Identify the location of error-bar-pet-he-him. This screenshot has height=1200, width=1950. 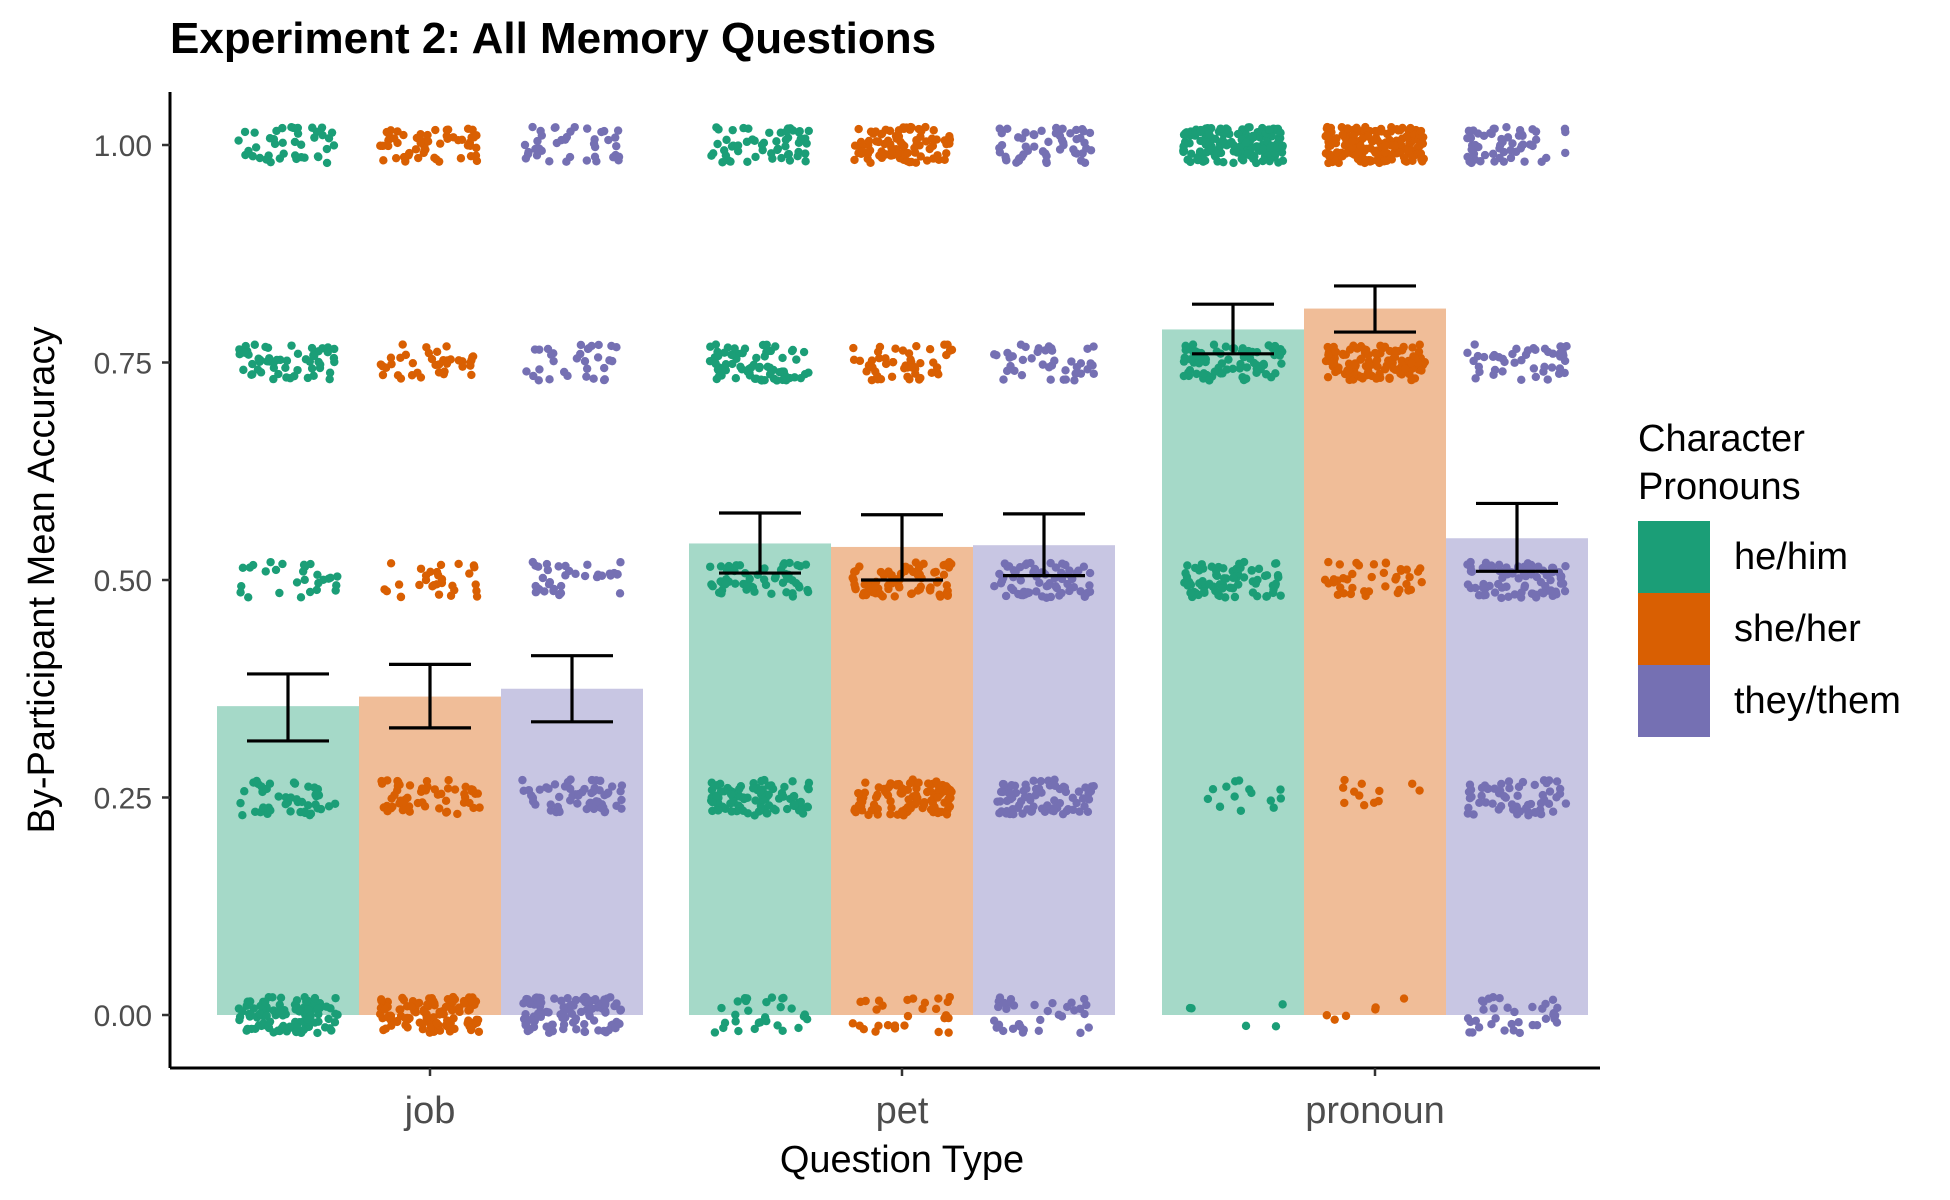
(760, 543).